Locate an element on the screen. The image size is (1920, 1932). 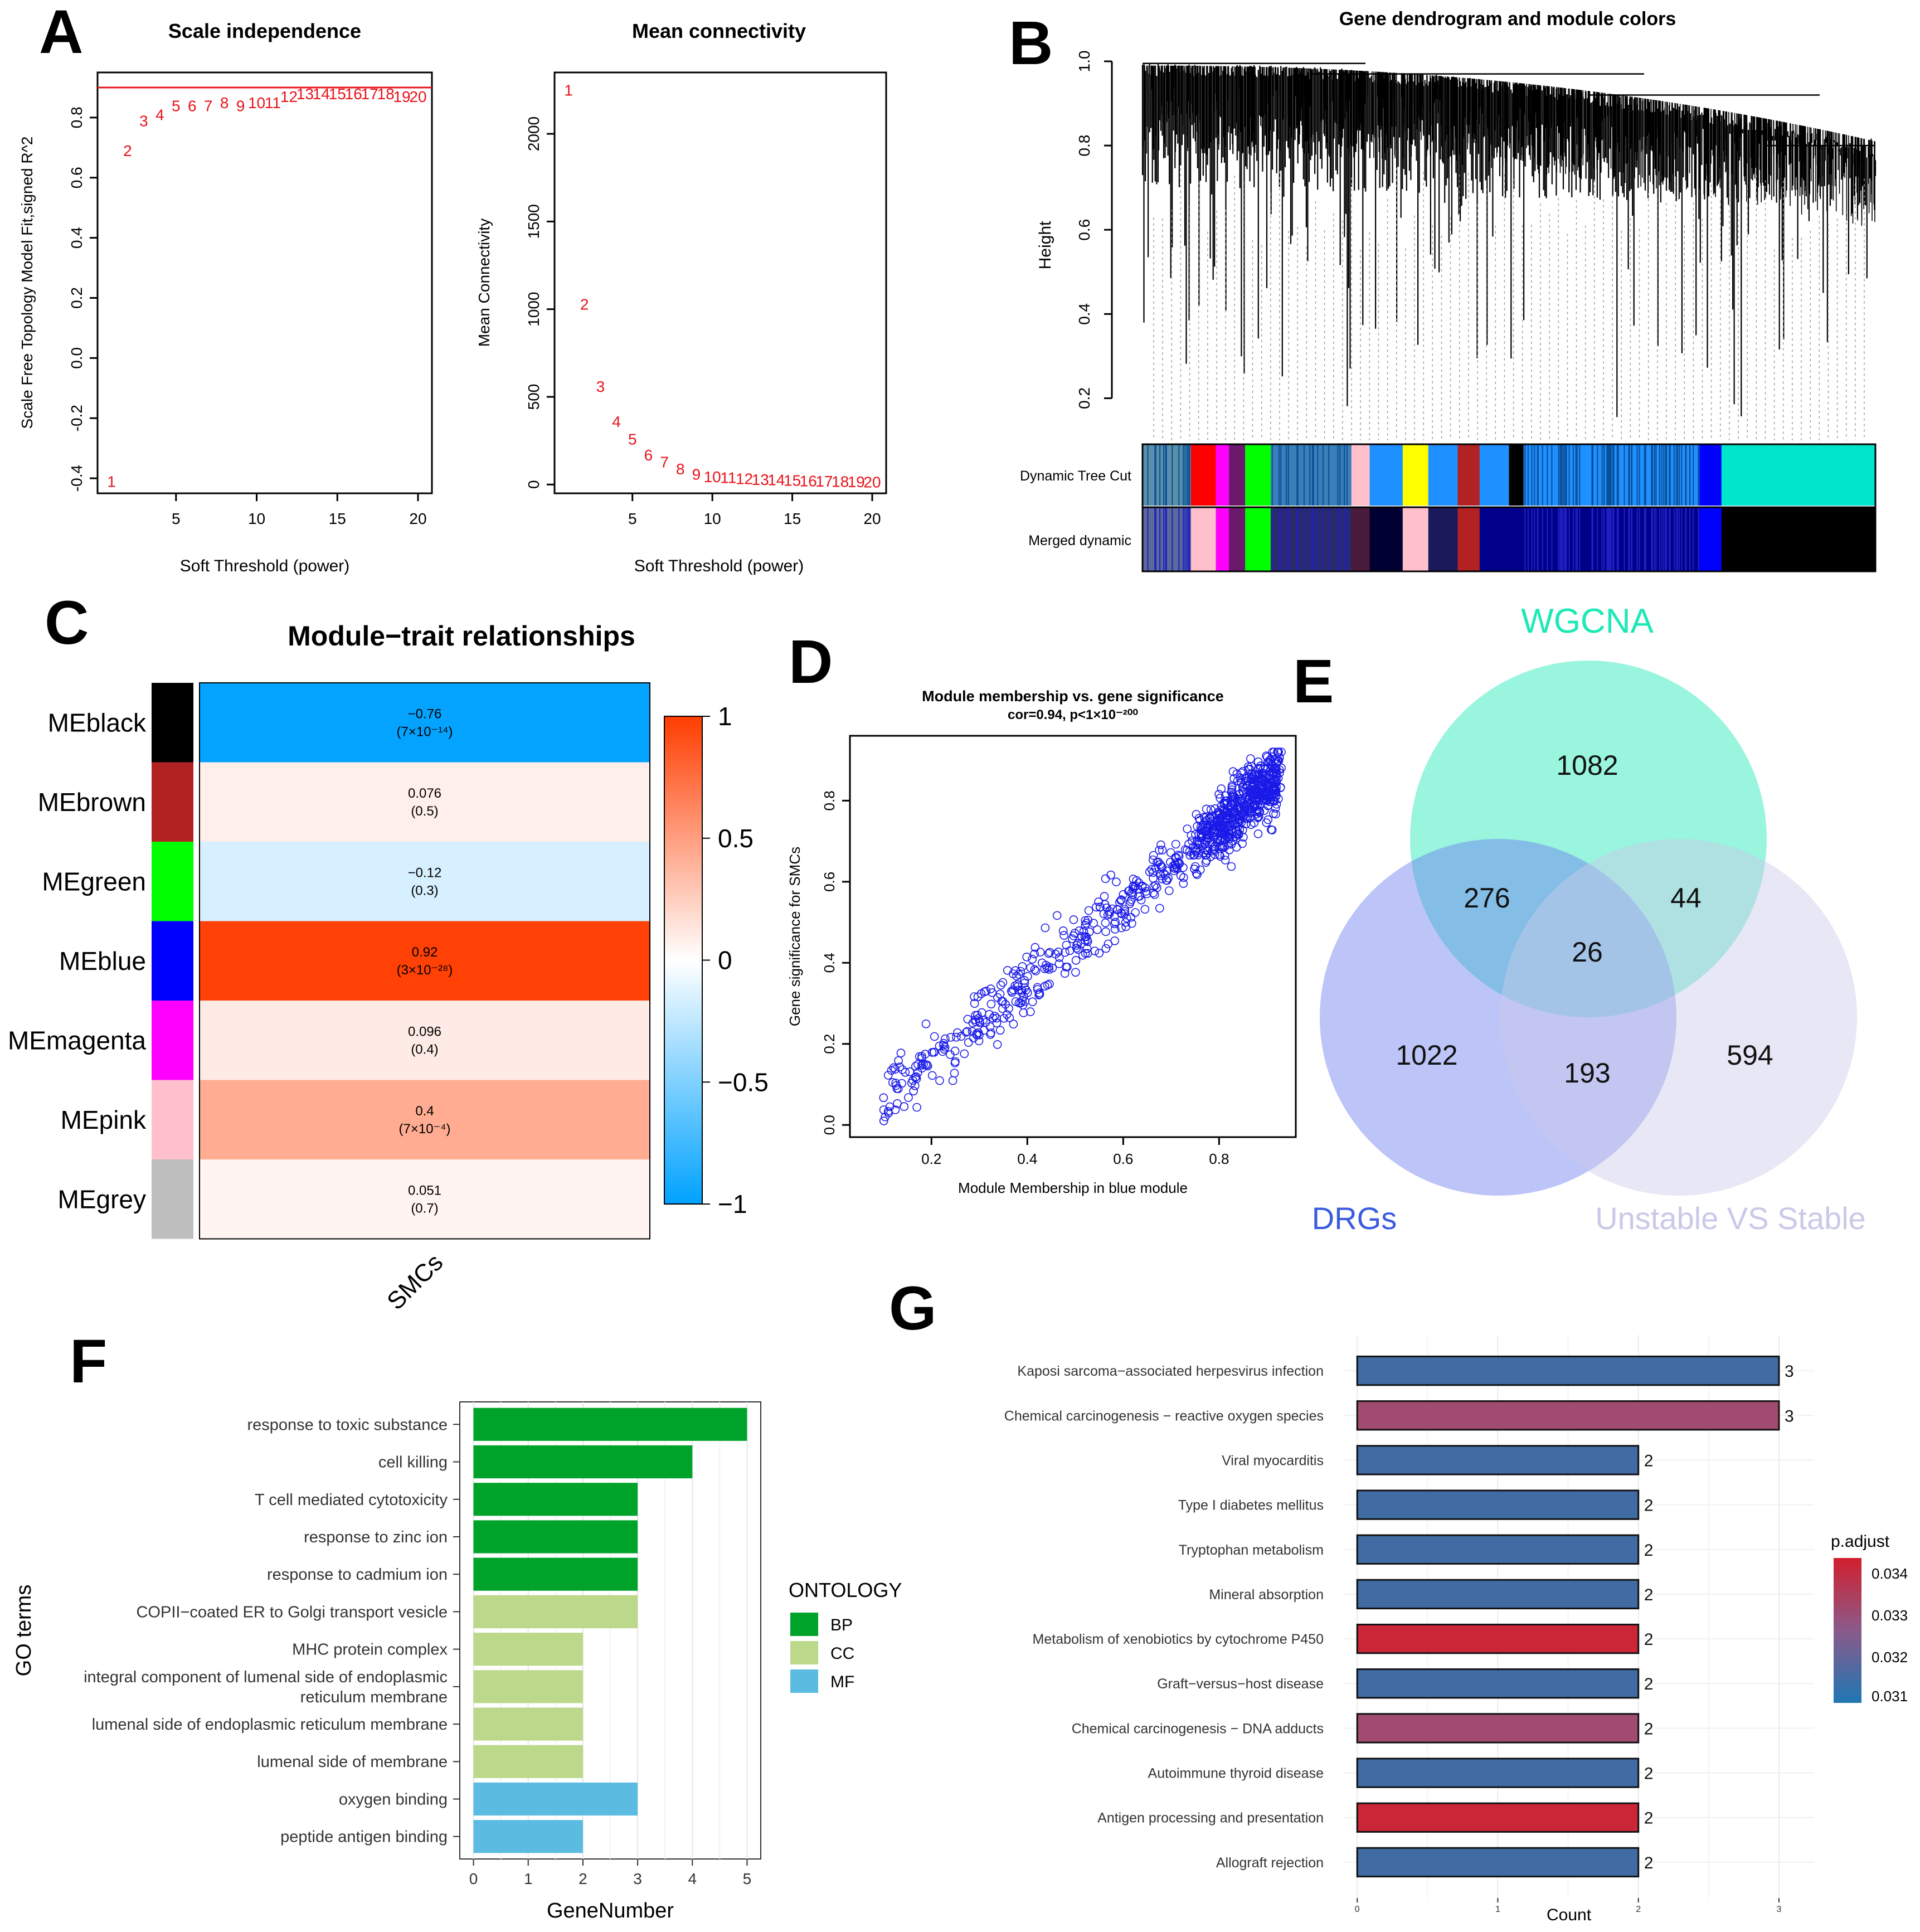
x-tick-label: 0.2 is located at coordinates (931, 1159).